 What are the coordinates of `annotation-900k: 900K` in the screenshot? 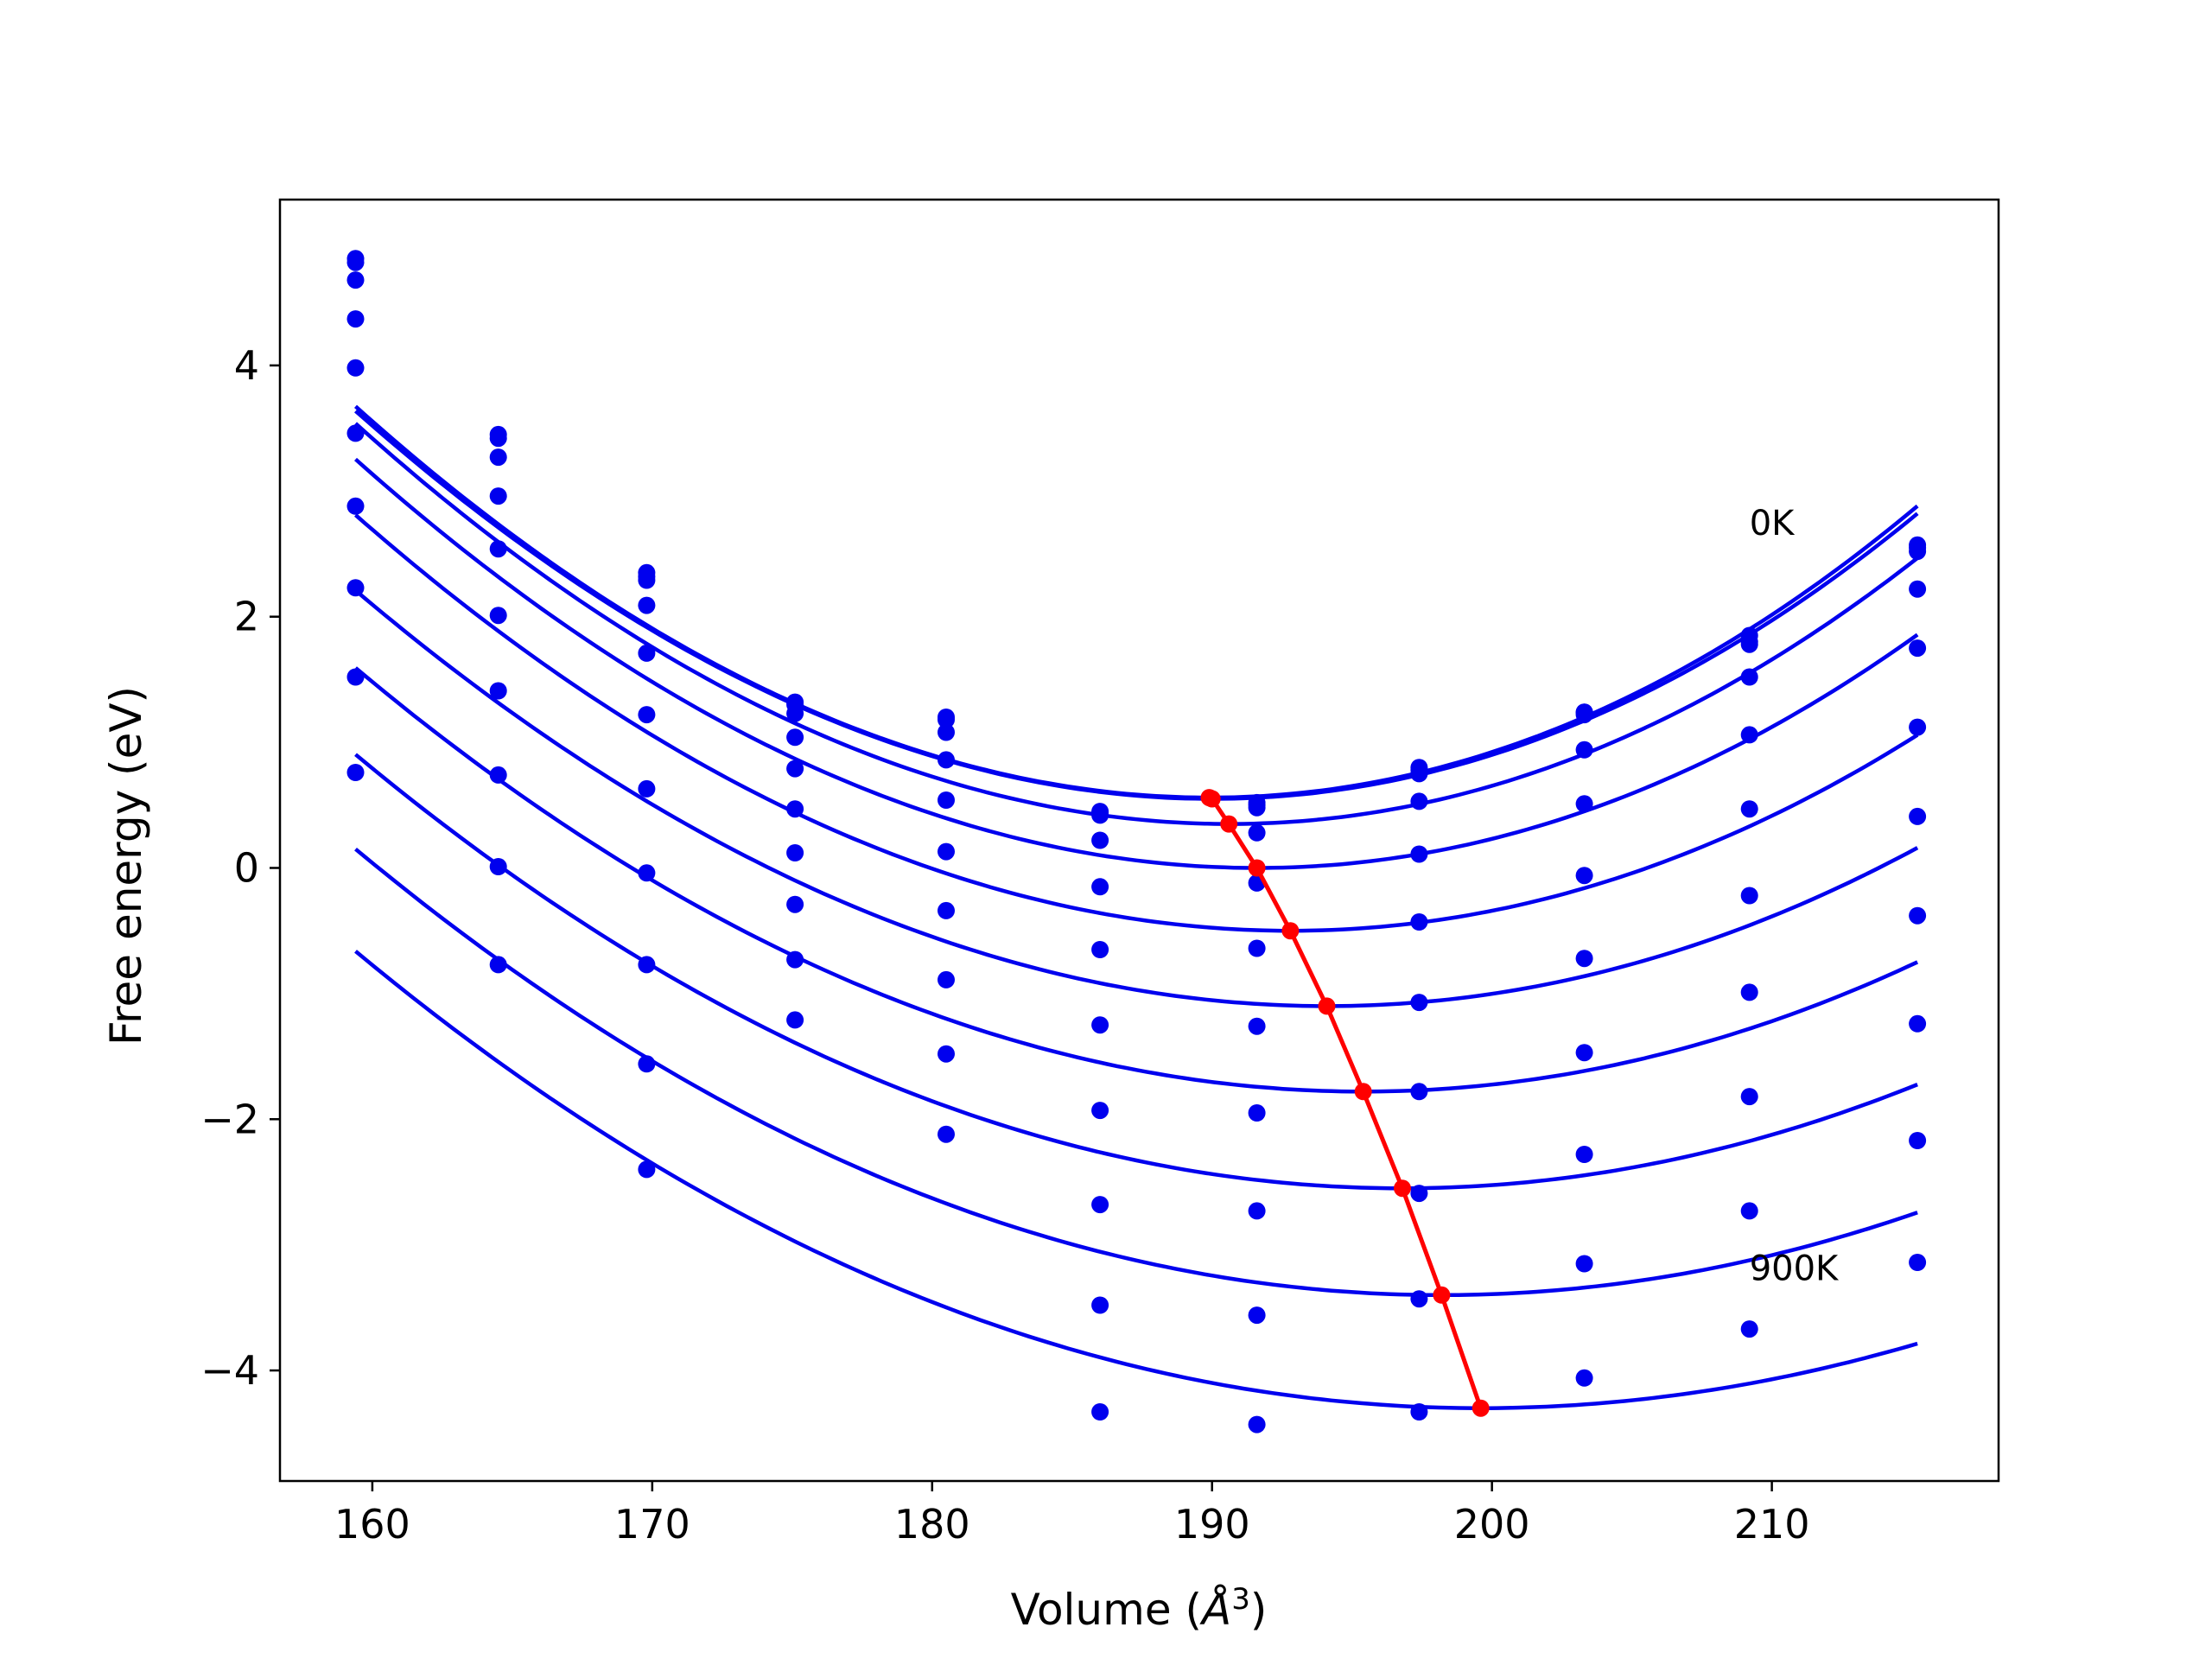 It's located at (1795, 1268).